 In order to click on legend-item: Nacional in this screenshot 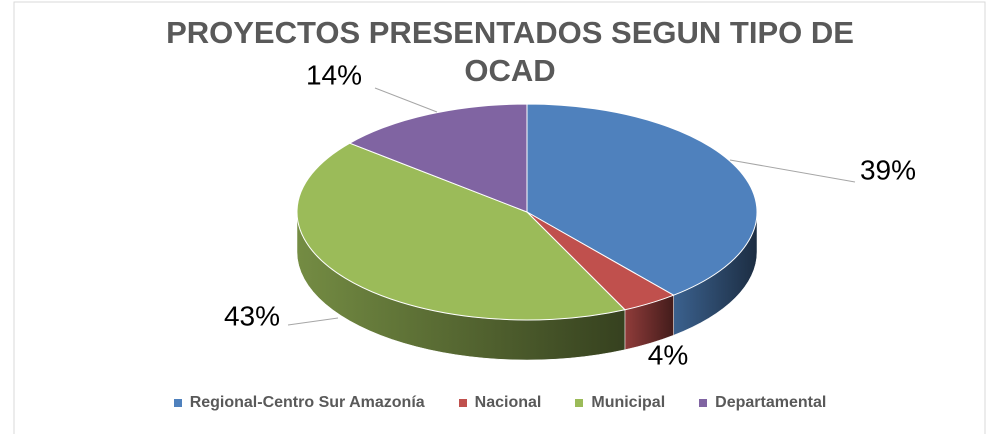, I will do `click(500, 403)`.